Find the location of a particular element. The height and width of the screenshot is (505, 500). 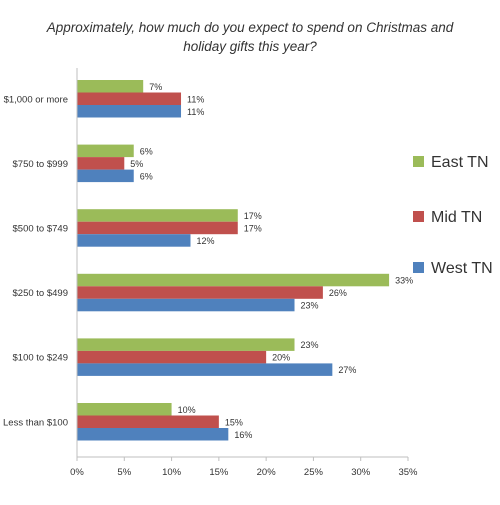

bar-value-label: 33% is located at coordinates (404, 281).